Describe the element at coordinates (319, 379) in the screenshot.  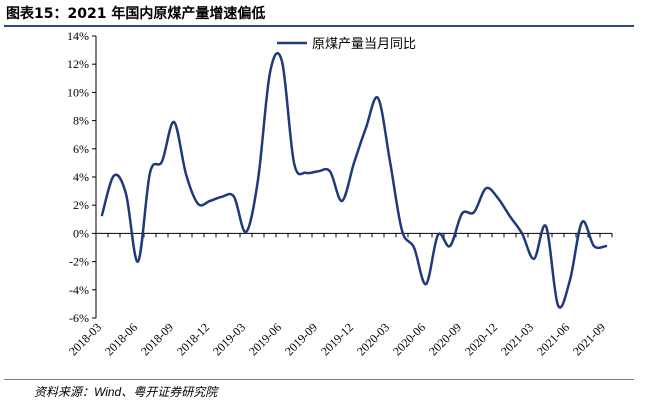
I see `source-divider` at that location.